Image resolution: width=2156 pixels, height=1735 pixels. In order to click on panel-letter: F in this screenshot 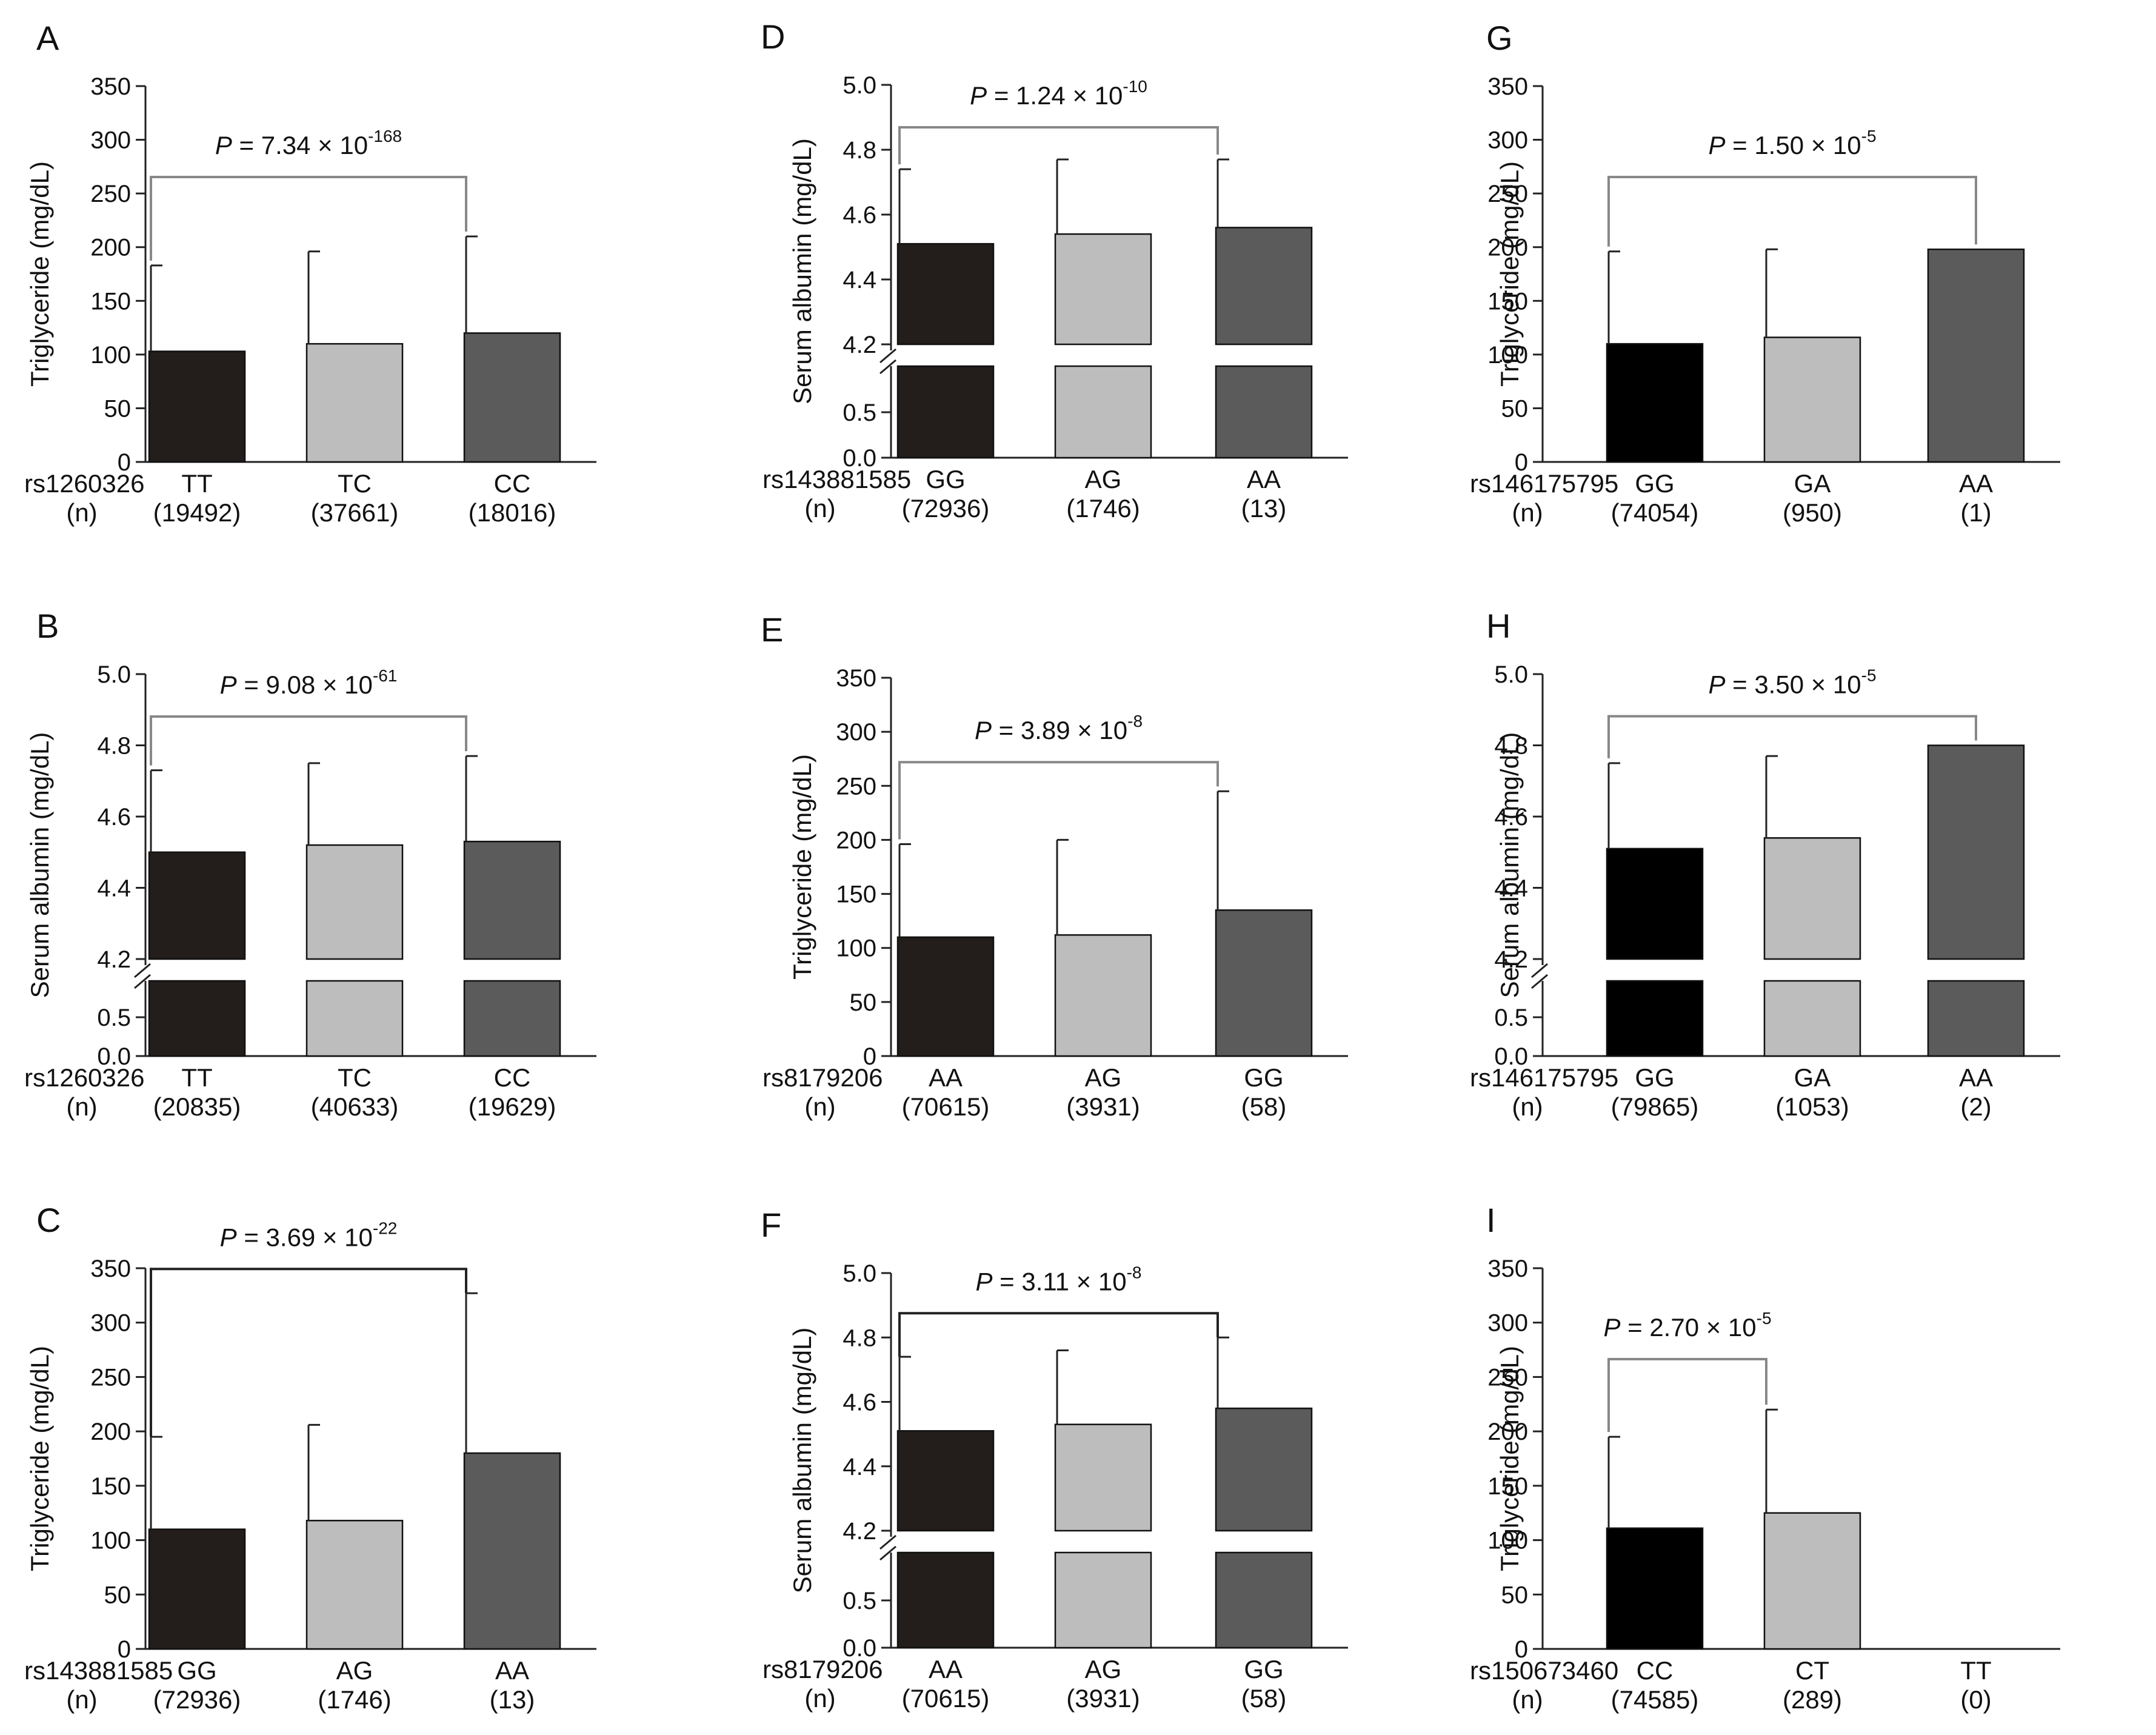, I will do `click(771, 1225)`.